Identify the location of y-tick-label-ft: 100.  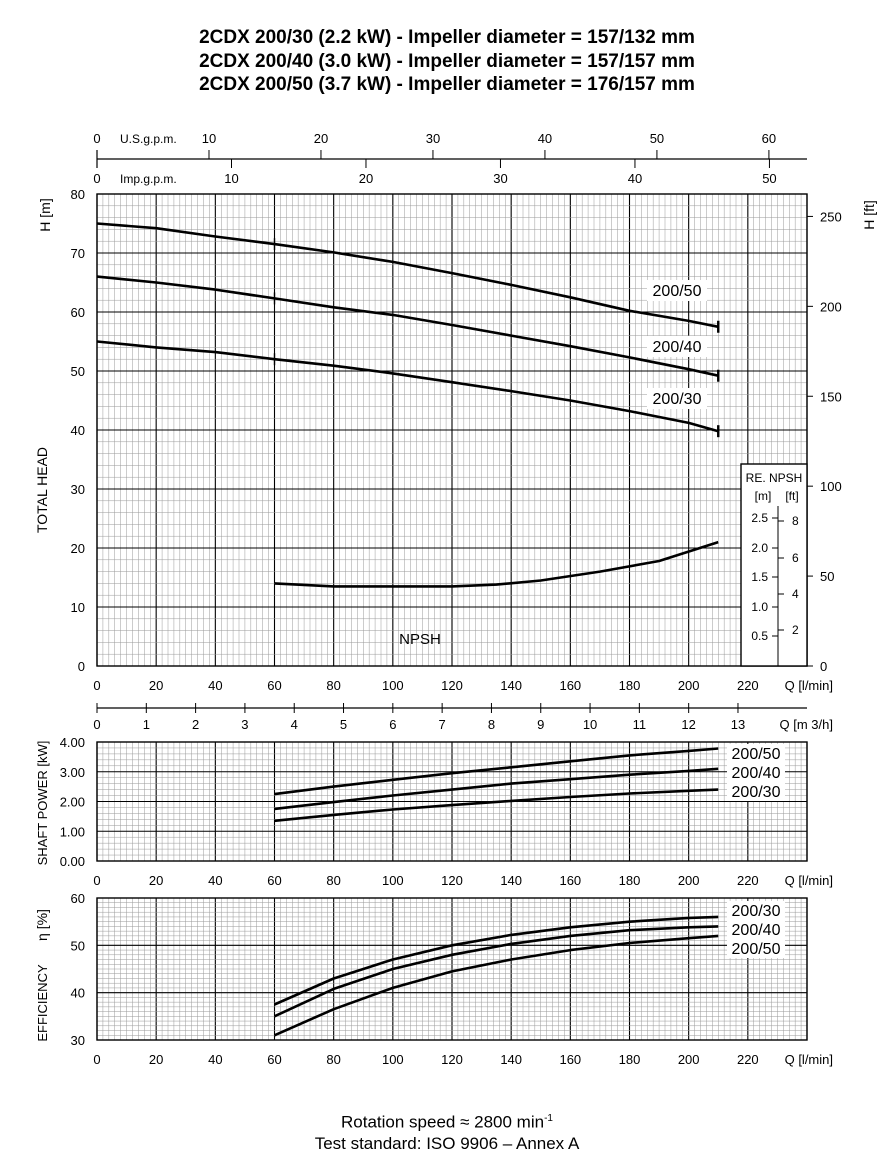
(831, 486).